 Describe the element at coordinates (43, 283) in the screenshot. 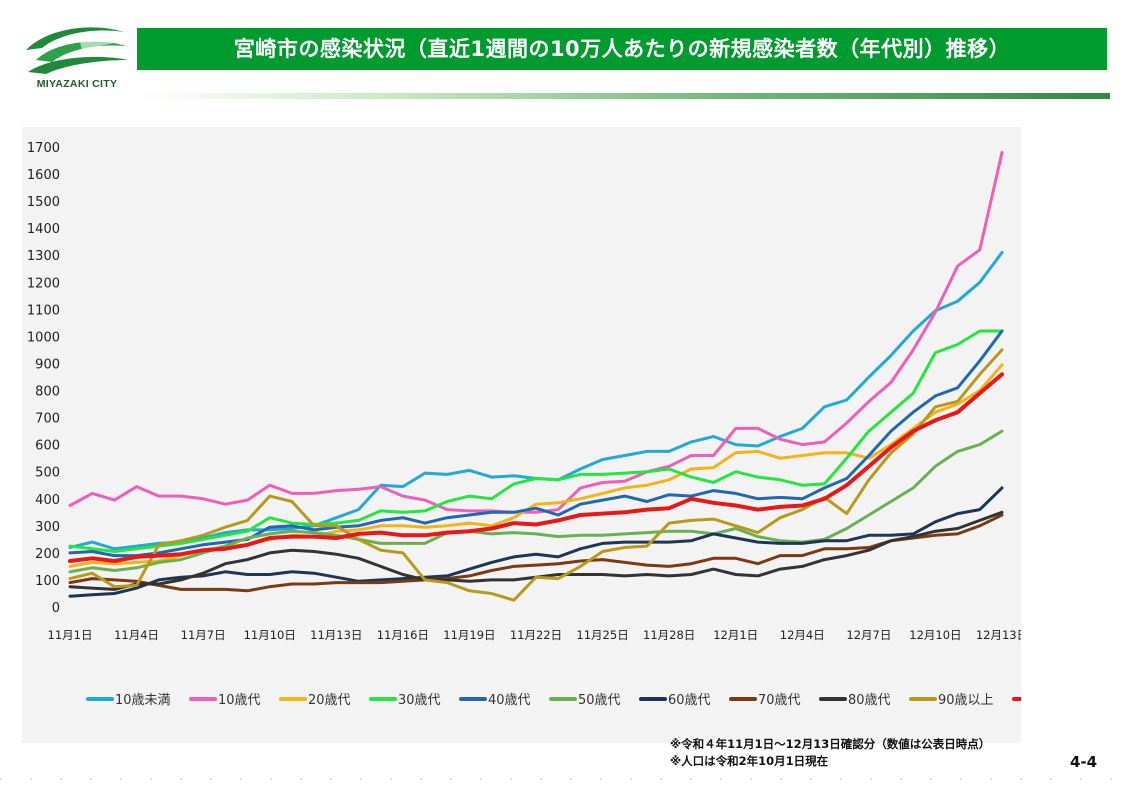

I see `y-tick-label: 1200` at that location.